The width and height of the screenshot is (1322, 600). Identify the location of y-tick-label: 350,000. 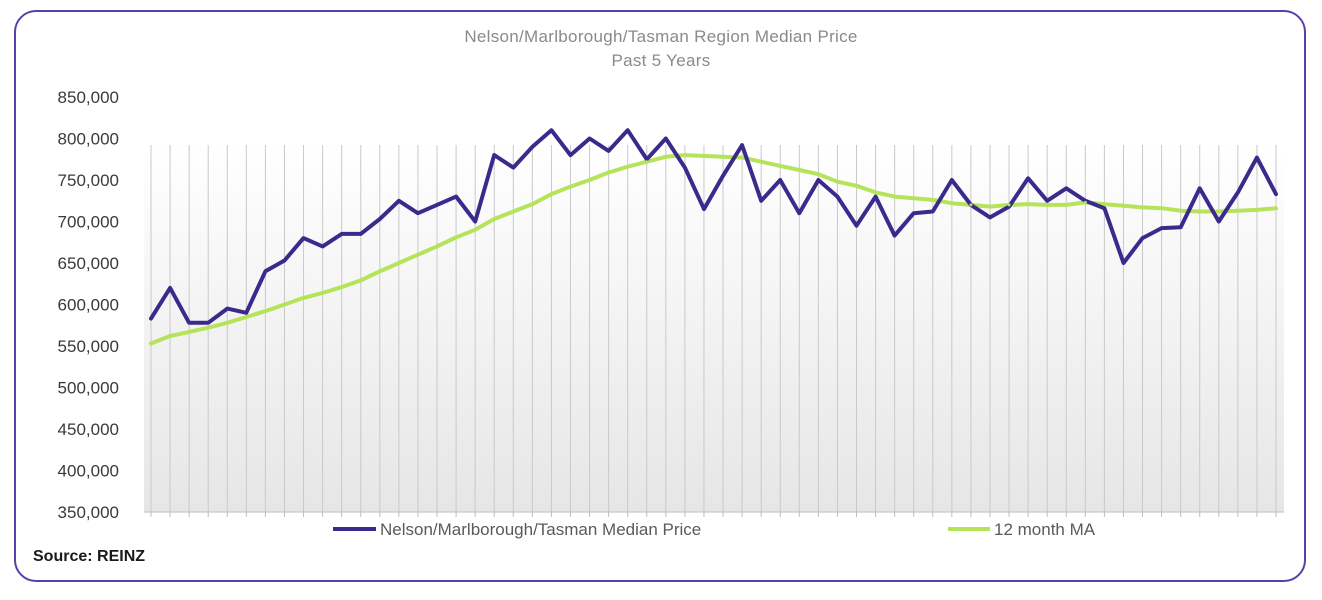
(88, 512).